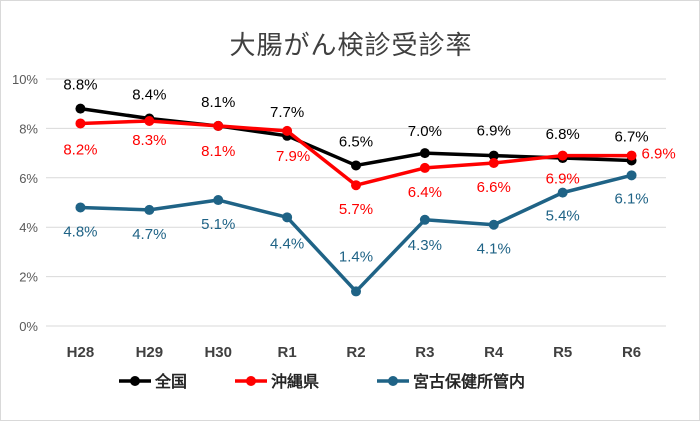 The image size is (700, 422). What do you see at coordinates (355, 352) in the screenshot?
I see `x-tick-label: R2` at bounding box center [355, 352].